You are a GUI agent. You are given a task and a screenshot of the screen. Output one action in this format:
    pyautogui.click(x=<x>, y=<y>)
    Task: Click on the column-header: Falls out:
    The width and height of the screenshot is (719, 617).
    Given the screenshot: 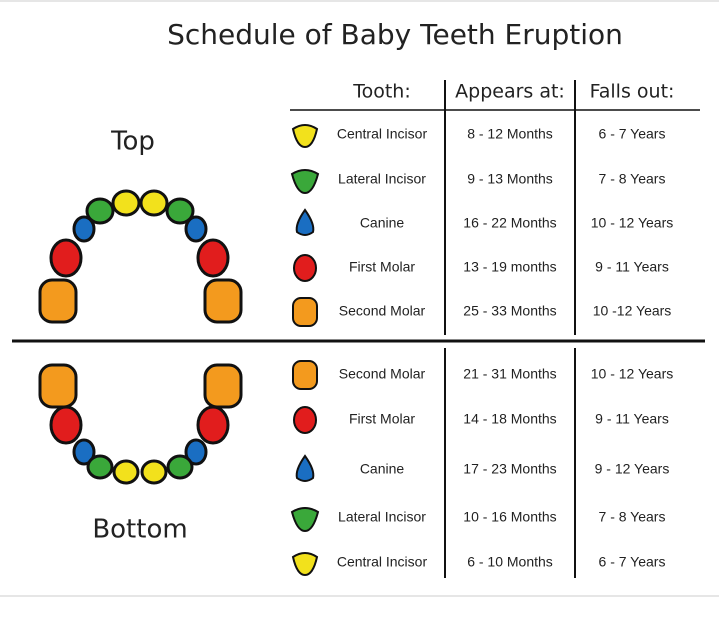 What is the action you would take?
    pyautogui.click(x=632, y=92)
    